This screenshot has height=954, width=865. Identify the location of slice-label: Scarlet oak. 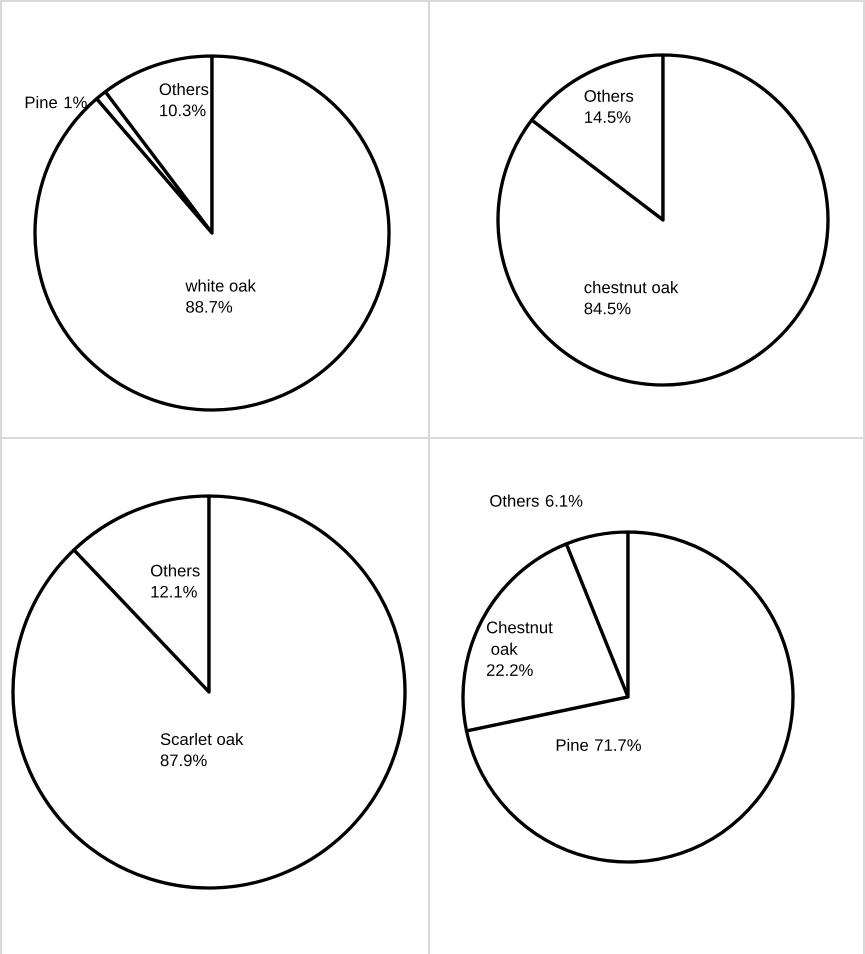
(202, 739).